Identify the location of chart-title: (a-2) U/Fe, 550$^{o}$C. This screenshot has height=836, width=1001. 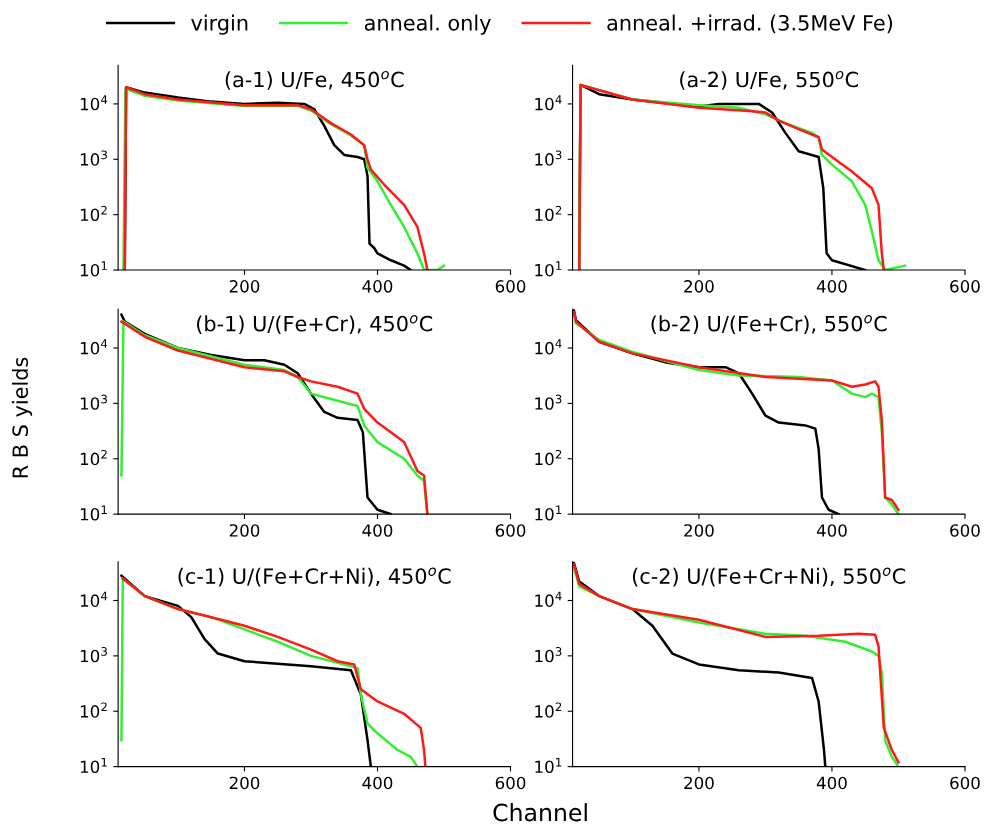
(769, 80).